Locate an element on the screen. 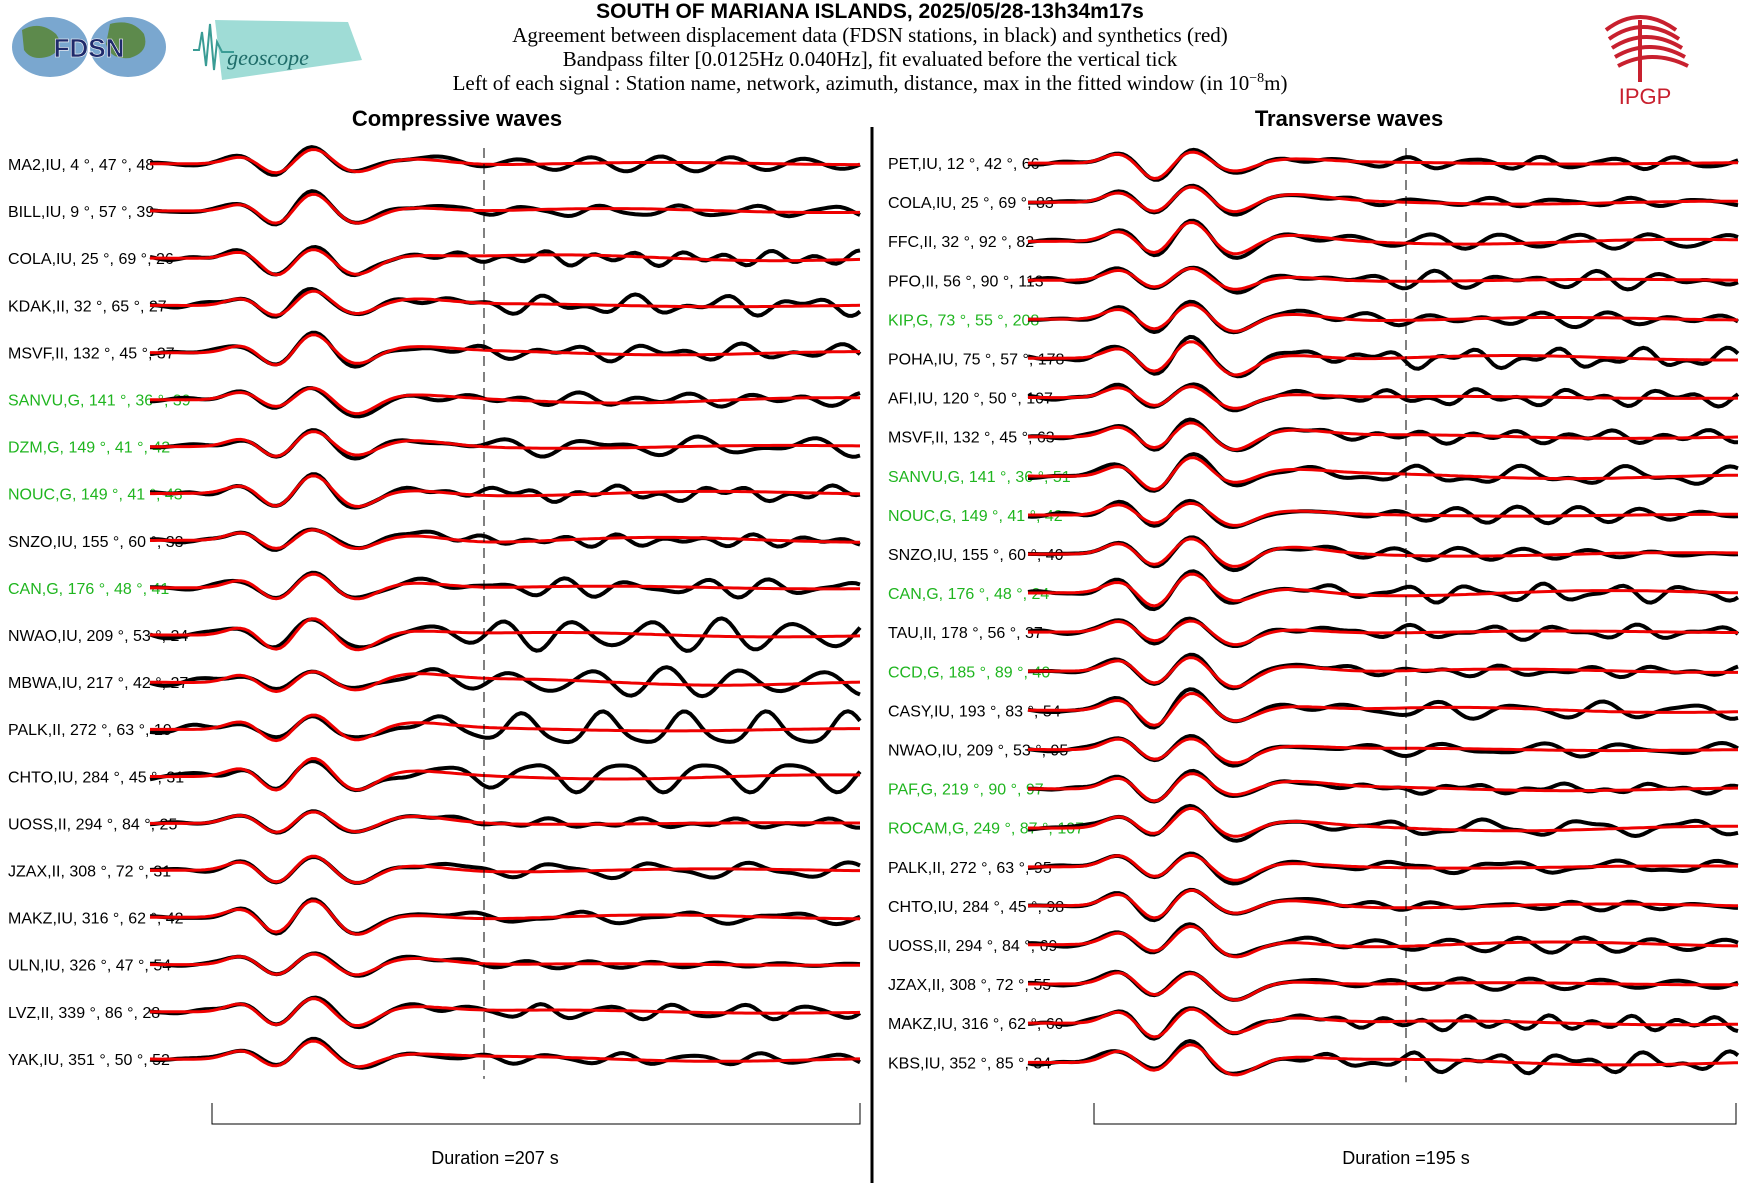 The image size is (1740, 1183). station-name: CCD,G, is located at coordinates (918, 672).